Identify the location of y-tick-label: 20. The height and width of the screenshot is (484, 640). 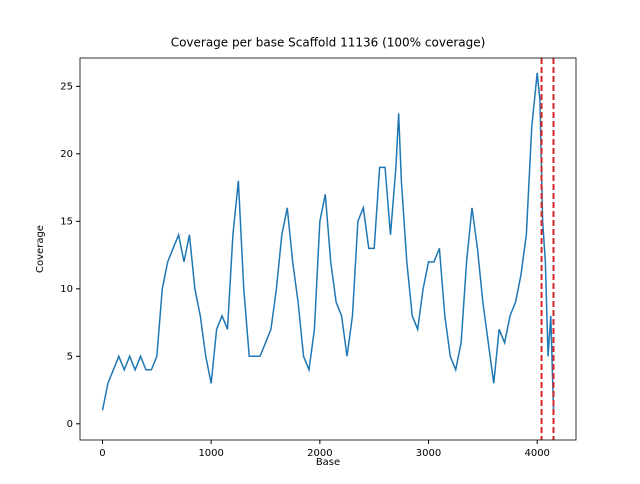
(66, 154).